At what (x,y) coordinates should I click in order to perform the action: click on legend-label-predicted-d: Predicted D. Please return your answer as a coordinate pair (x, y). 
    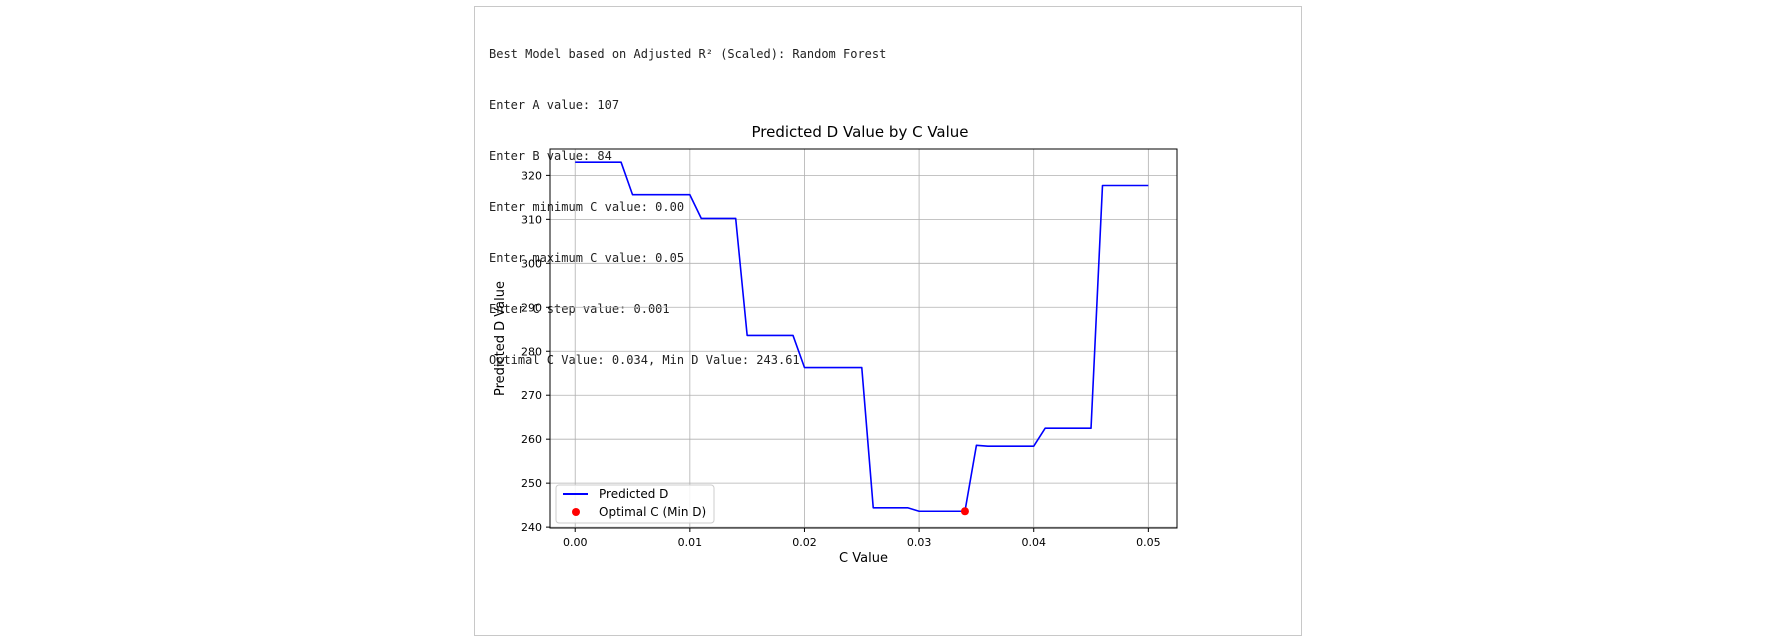
    Looking at the image, I should click on (633, 494).